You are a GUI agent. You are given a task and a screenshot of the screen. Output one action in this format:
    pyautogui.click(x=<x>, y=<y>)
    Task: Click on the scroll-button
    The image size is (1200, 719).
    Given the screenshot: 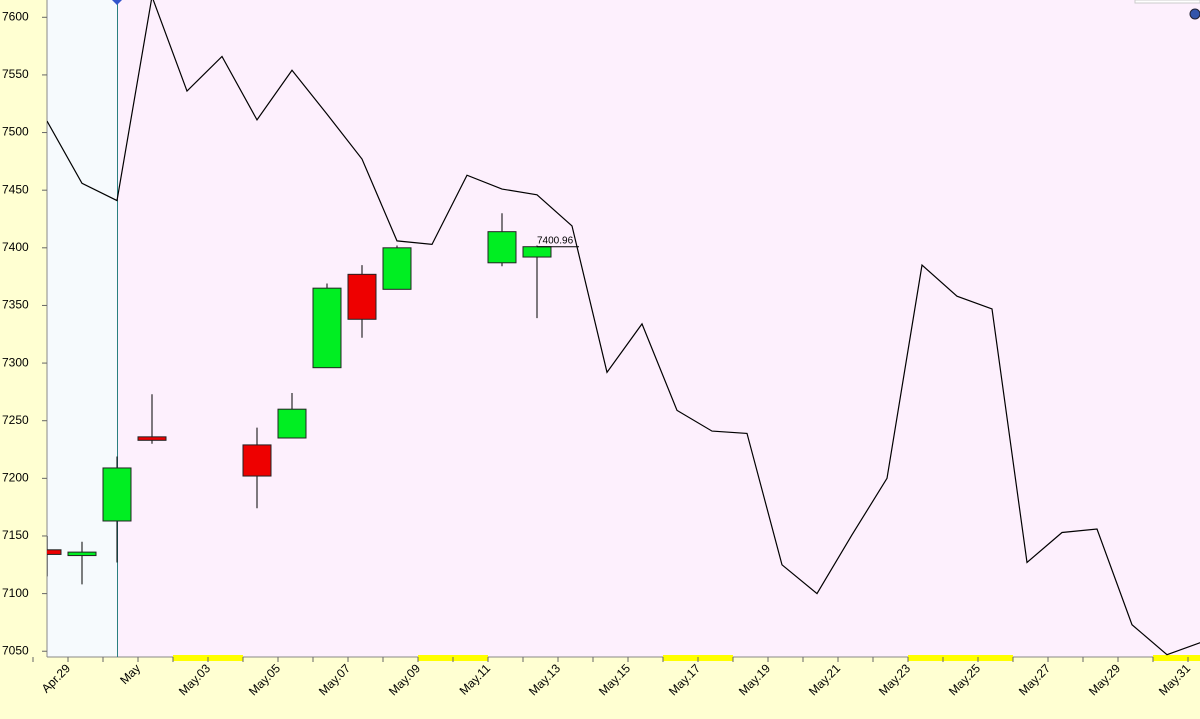 What is the action you would take?
    pyautogui.click(x=1194, y=14)
    